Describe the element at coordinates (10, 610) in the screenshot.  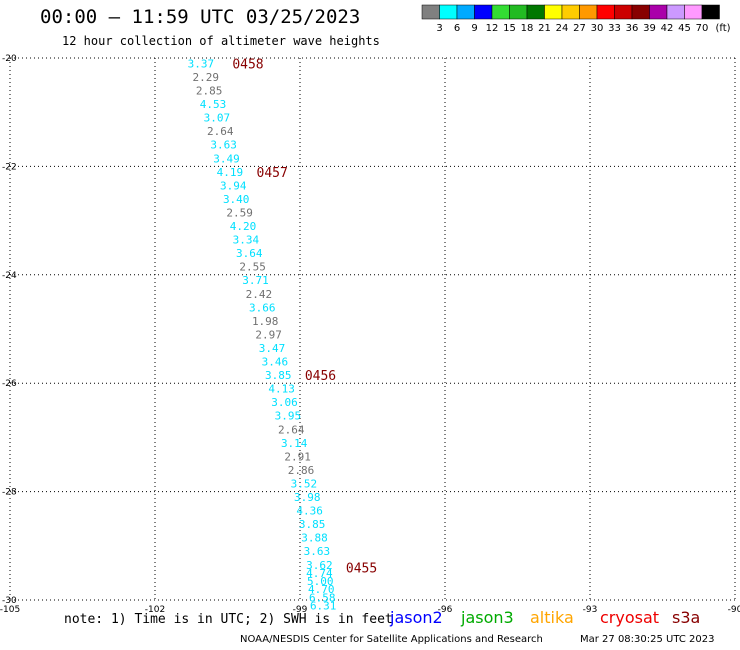
I see `x-tick-label: -105` at that location.